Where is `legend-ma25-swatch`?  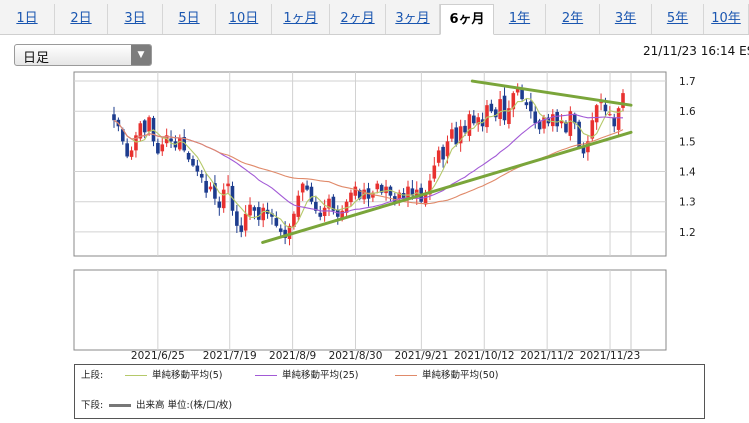 legend-ma25-swatch is located at coordinates (266, 375).